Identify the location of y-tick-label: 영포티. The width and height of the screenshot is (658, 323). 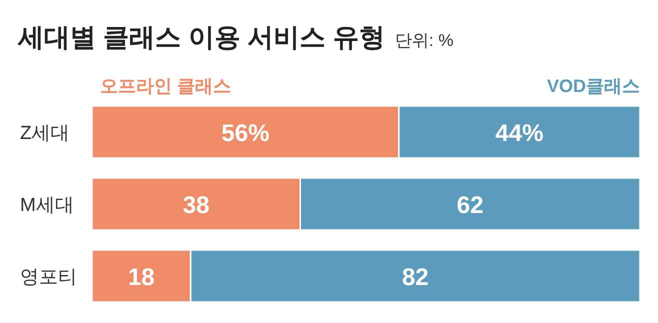
(48, 277).